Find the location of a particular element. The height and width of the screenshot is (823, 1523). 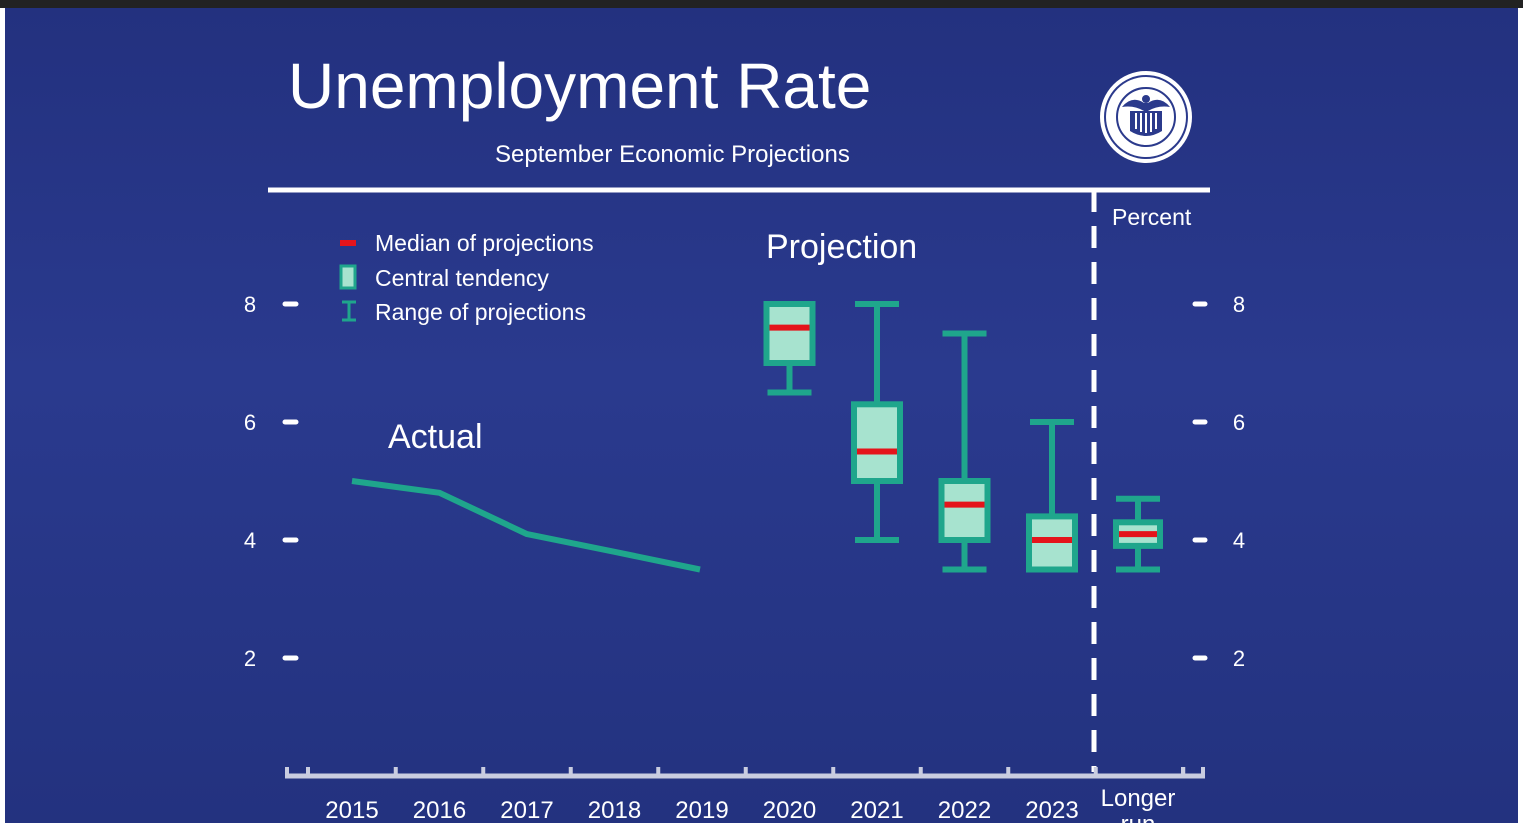

projection-2020 is located at coordinates (789, 348).